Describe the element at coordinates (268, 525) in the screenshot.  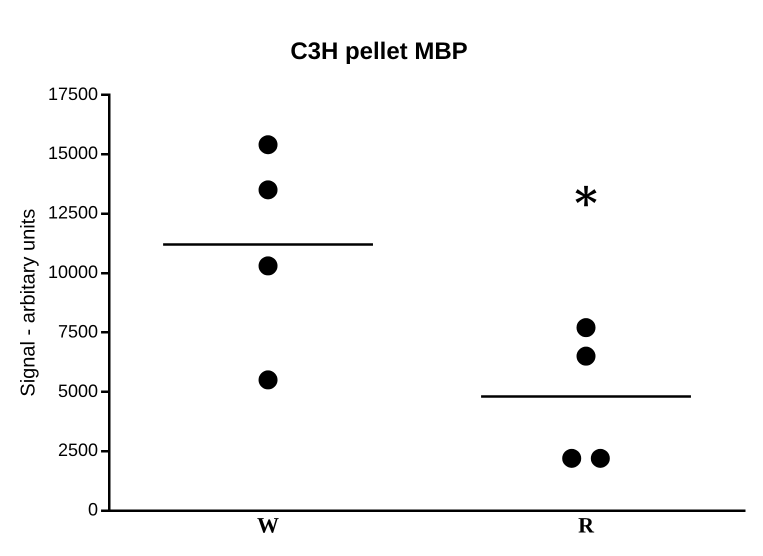
I see `x-tick-label: W` at that location.